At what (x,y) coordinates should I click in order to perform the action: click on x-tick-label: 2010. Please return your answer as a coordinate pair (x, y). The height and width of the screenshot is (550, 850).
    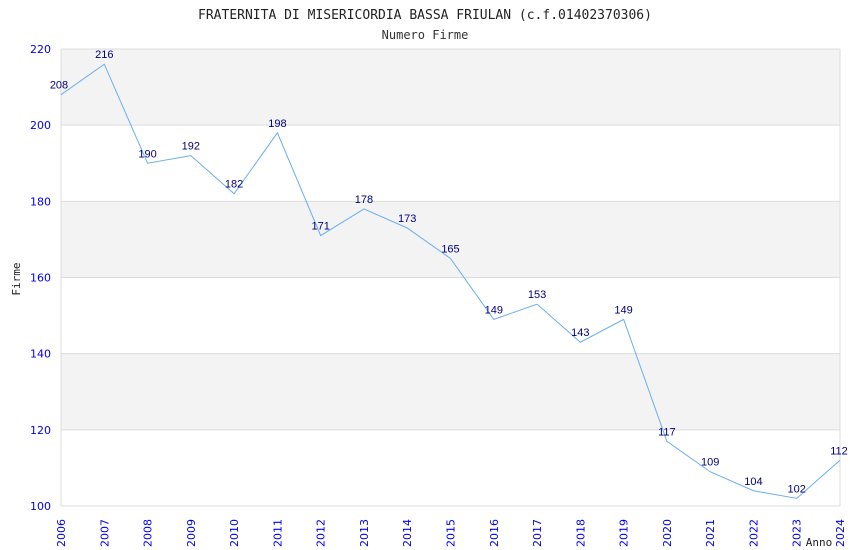
    Looking at the image, I should click on (234, 533).